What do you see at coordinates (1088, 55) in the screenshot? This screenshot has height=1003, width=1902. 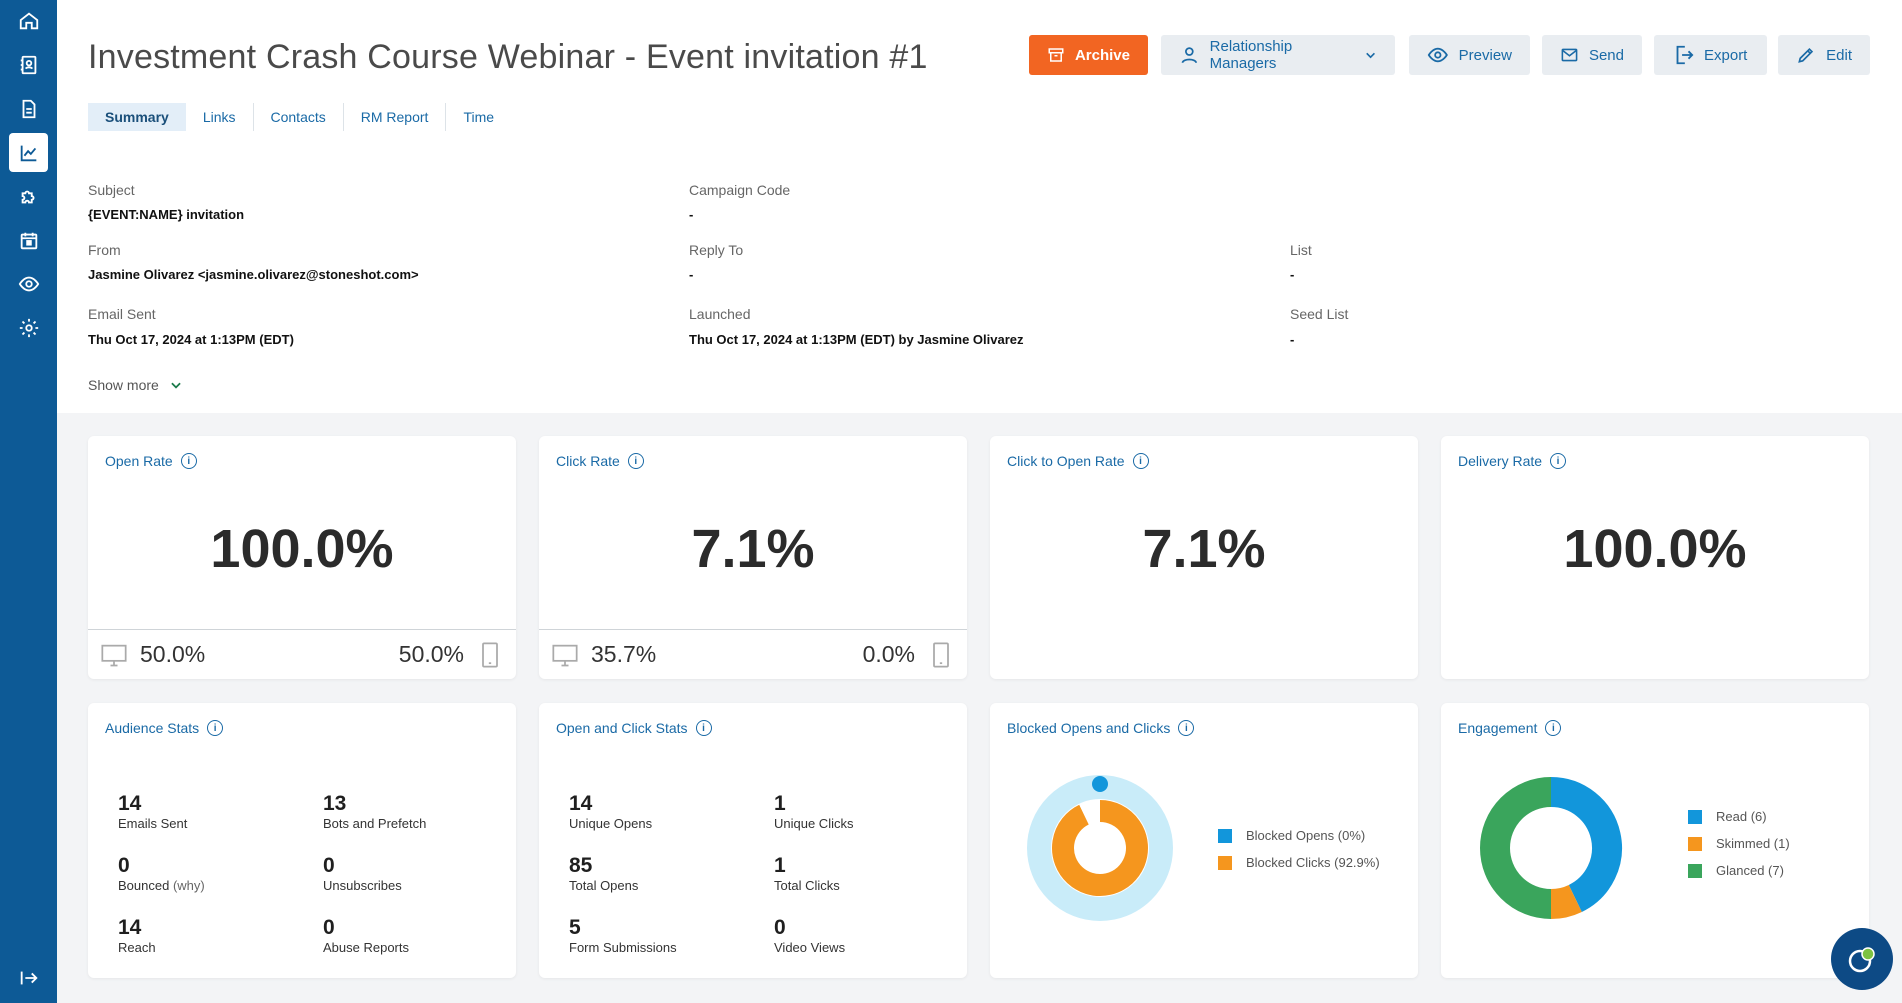 I see `archive-button: Archive` at bounding box center [1088, 55].